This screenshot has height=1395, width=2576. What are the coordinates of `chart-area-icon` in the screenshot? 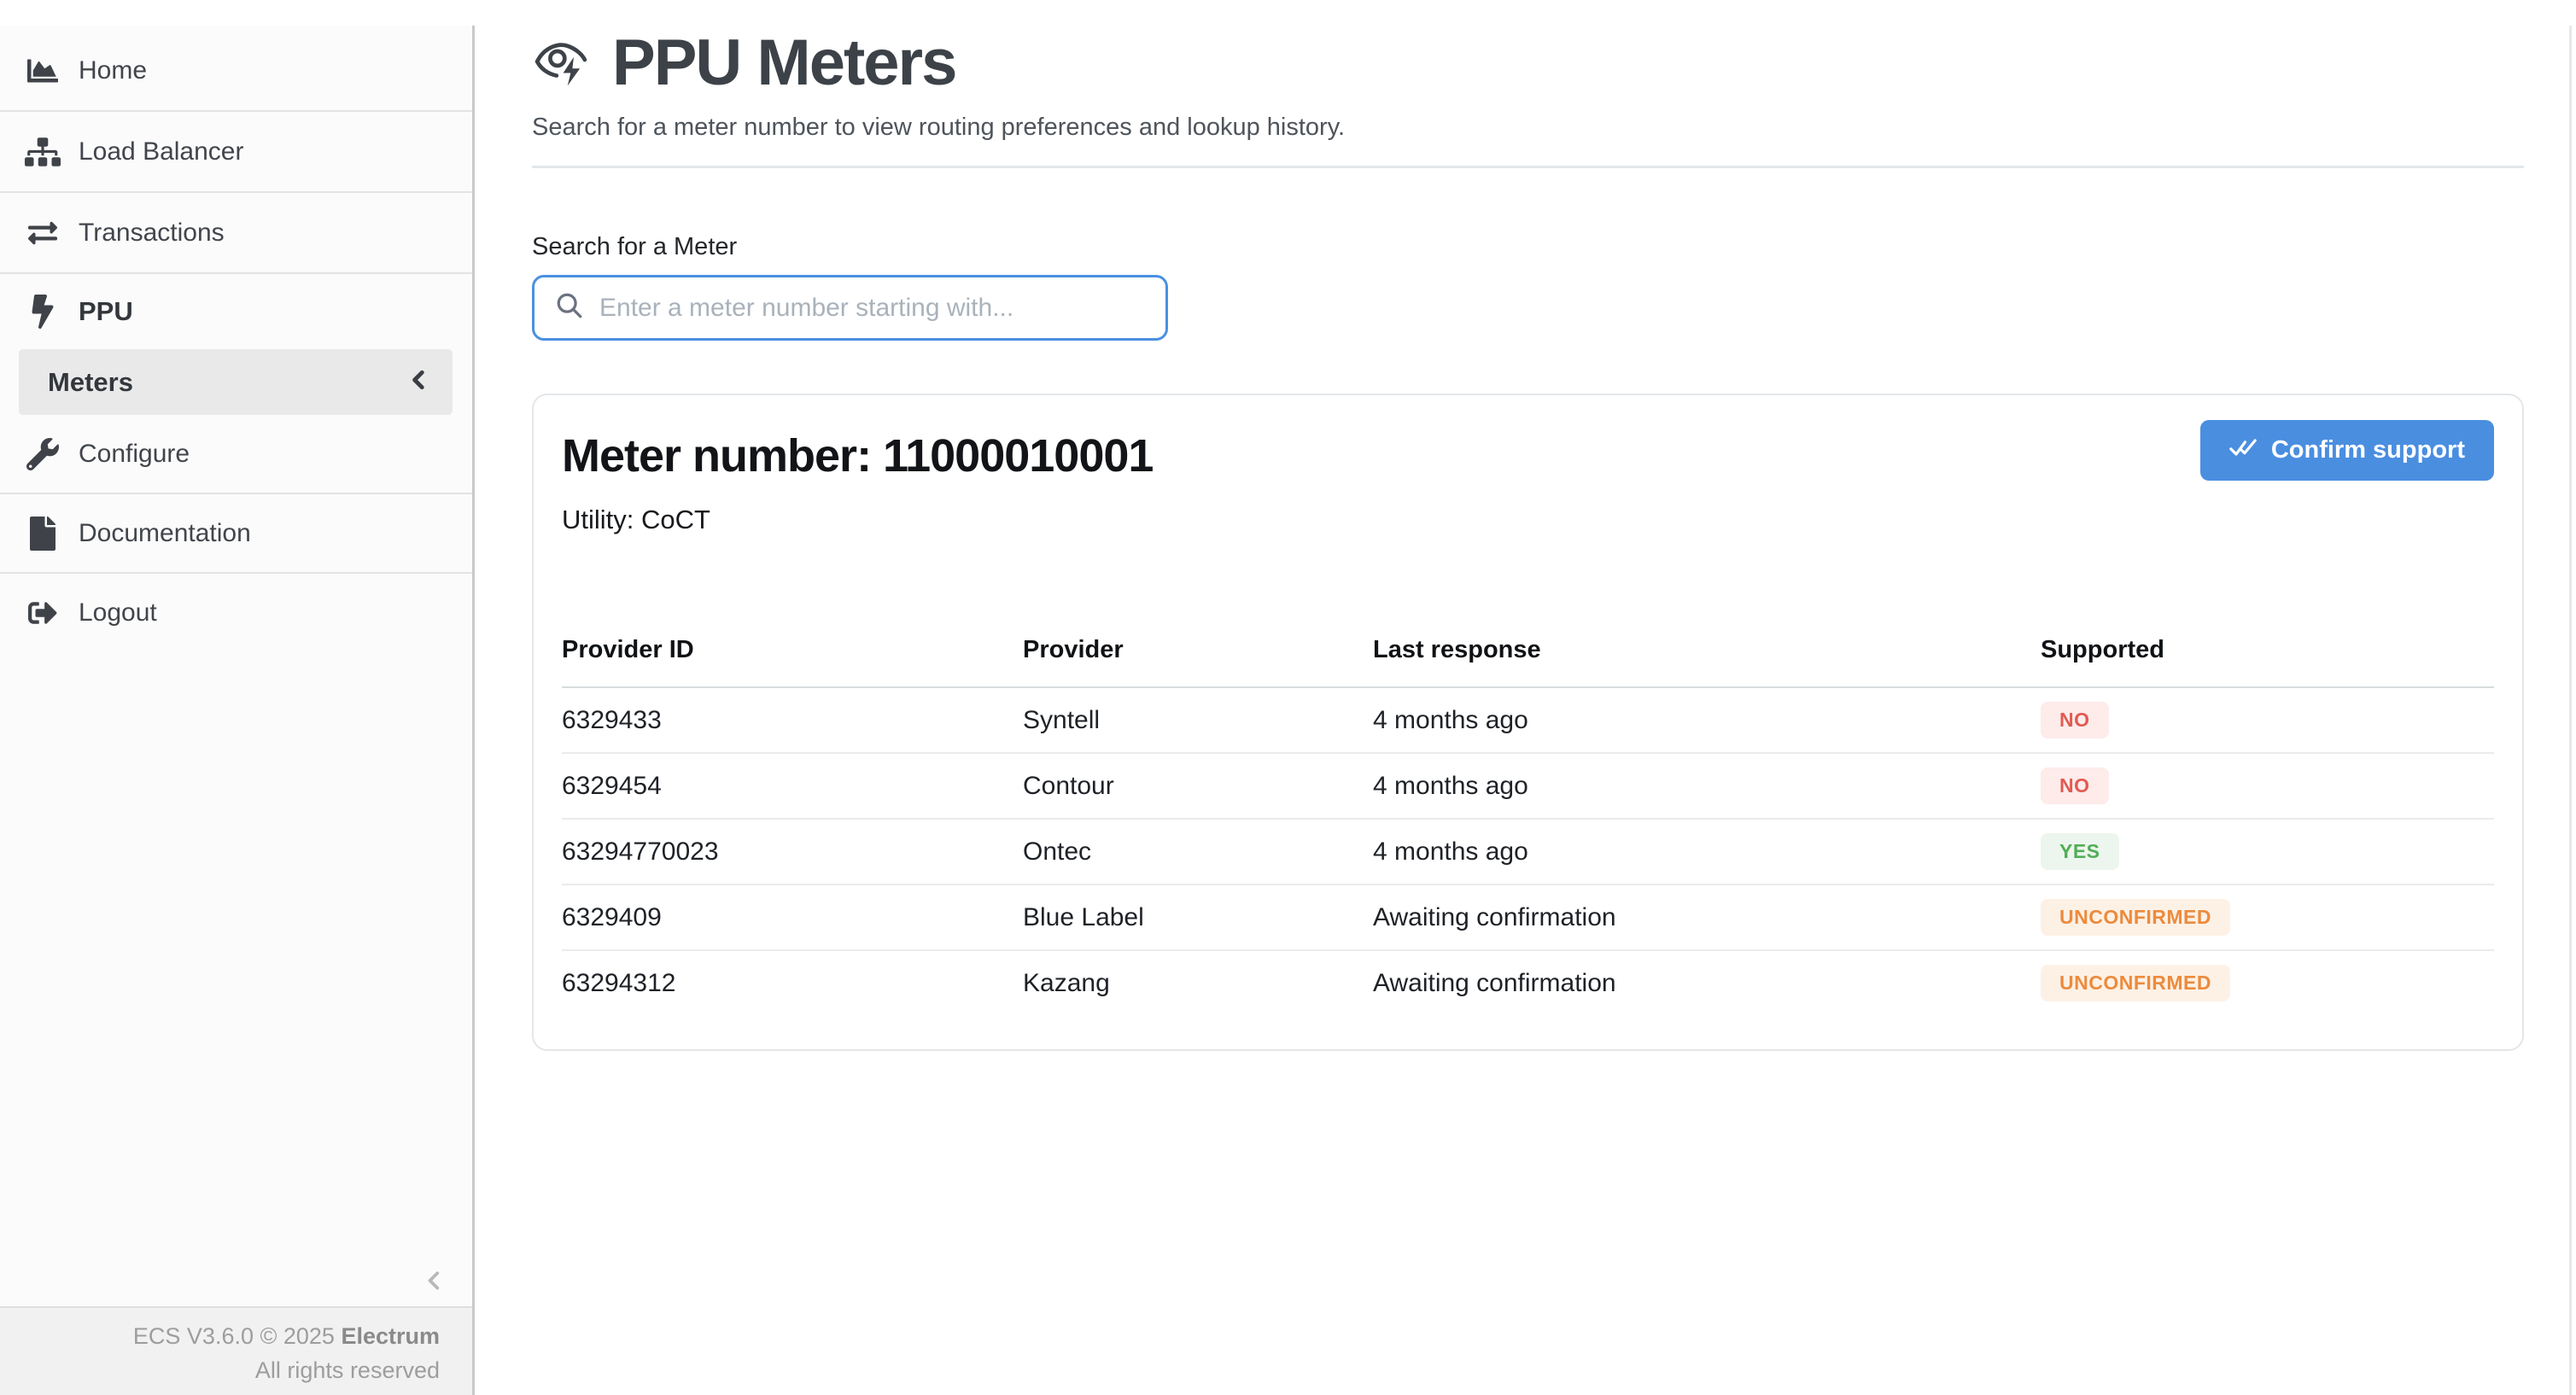 It's located at (42, 70).